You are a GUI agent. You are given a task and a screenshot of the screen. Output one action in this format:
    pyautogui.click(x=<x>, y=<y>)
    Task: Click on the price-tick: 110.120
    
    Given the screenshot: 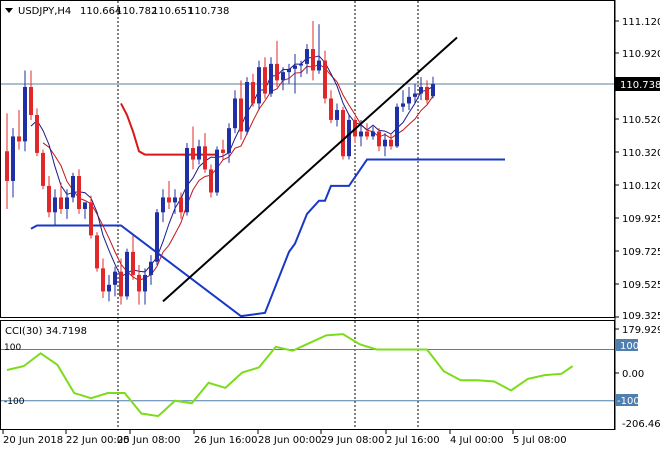 What is the action you would take?
    pyautogui.click(x=641, y=186)
    